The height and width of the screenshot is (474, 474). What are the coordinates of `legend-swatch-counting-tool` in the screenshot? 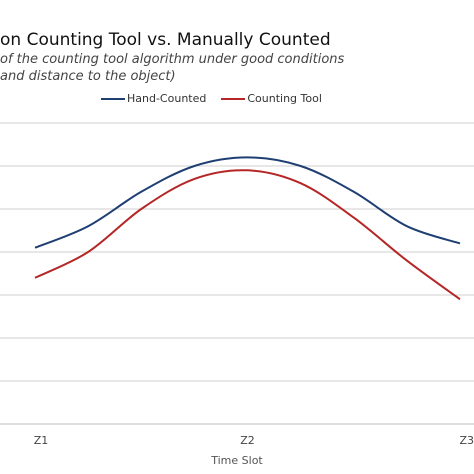 It's located at (233, 98).